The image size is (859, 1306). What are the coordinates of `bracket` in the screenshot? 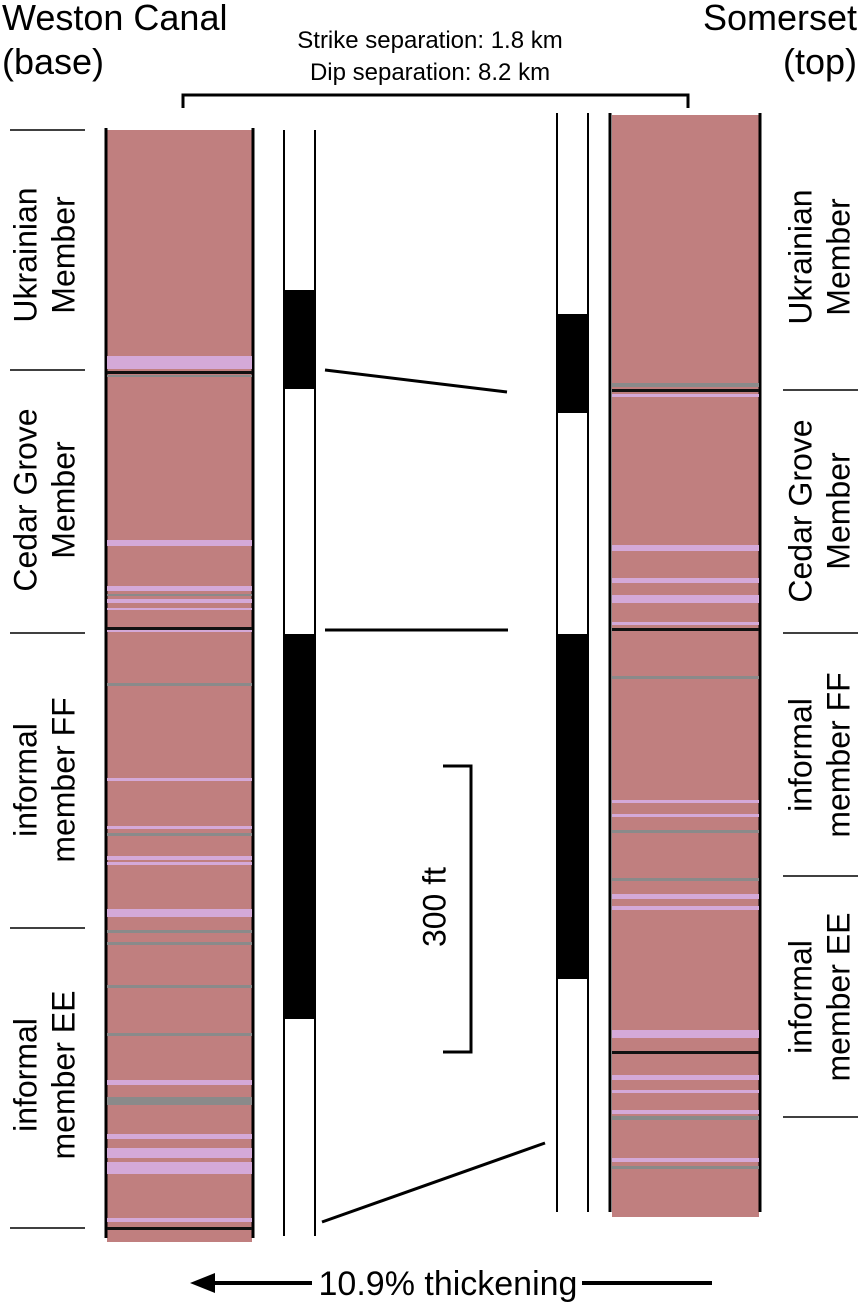 It's located at (435, 100).